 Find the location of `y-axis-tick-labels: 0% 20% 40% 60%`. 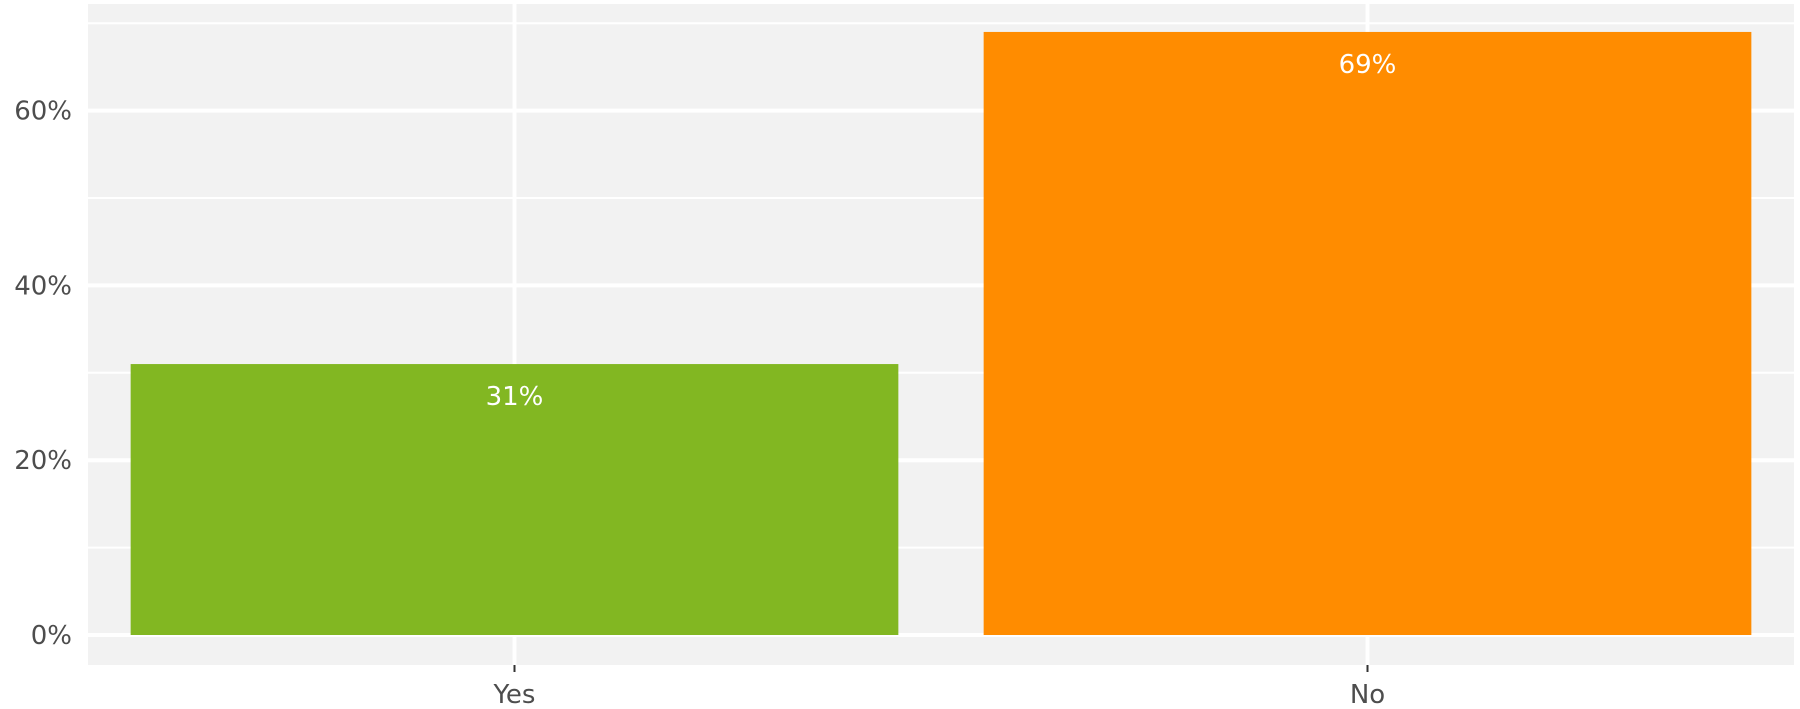

y-axis-tick-labels: 0% 20% 40% 60% is located at coordinates (43, 374).